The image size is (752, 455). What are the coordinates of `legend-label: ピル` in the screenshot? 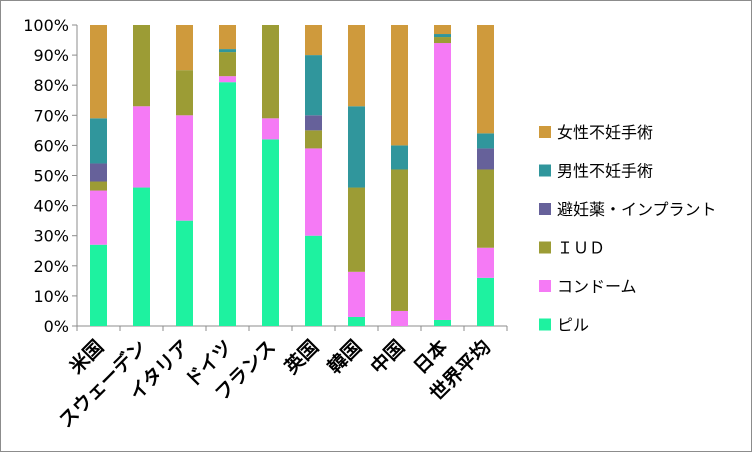 It's located at (573, 325).